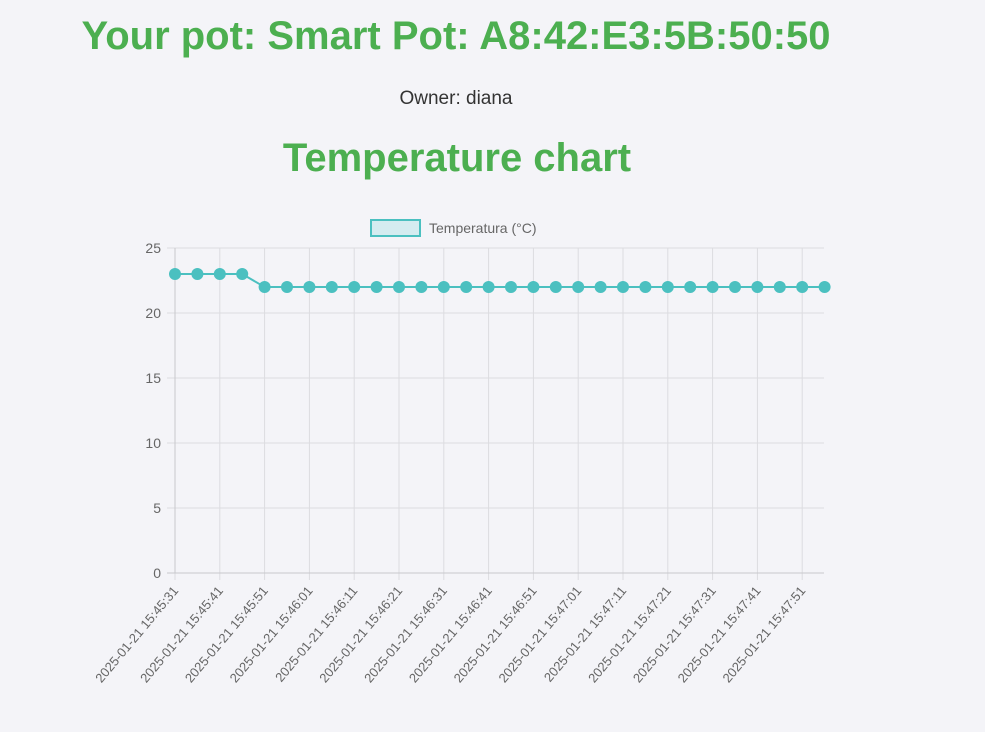  Describe the element at coordinates (450, 634) in the screenshot. I see `x-tick-label: 2025-01-21 15:46:41` at that location.